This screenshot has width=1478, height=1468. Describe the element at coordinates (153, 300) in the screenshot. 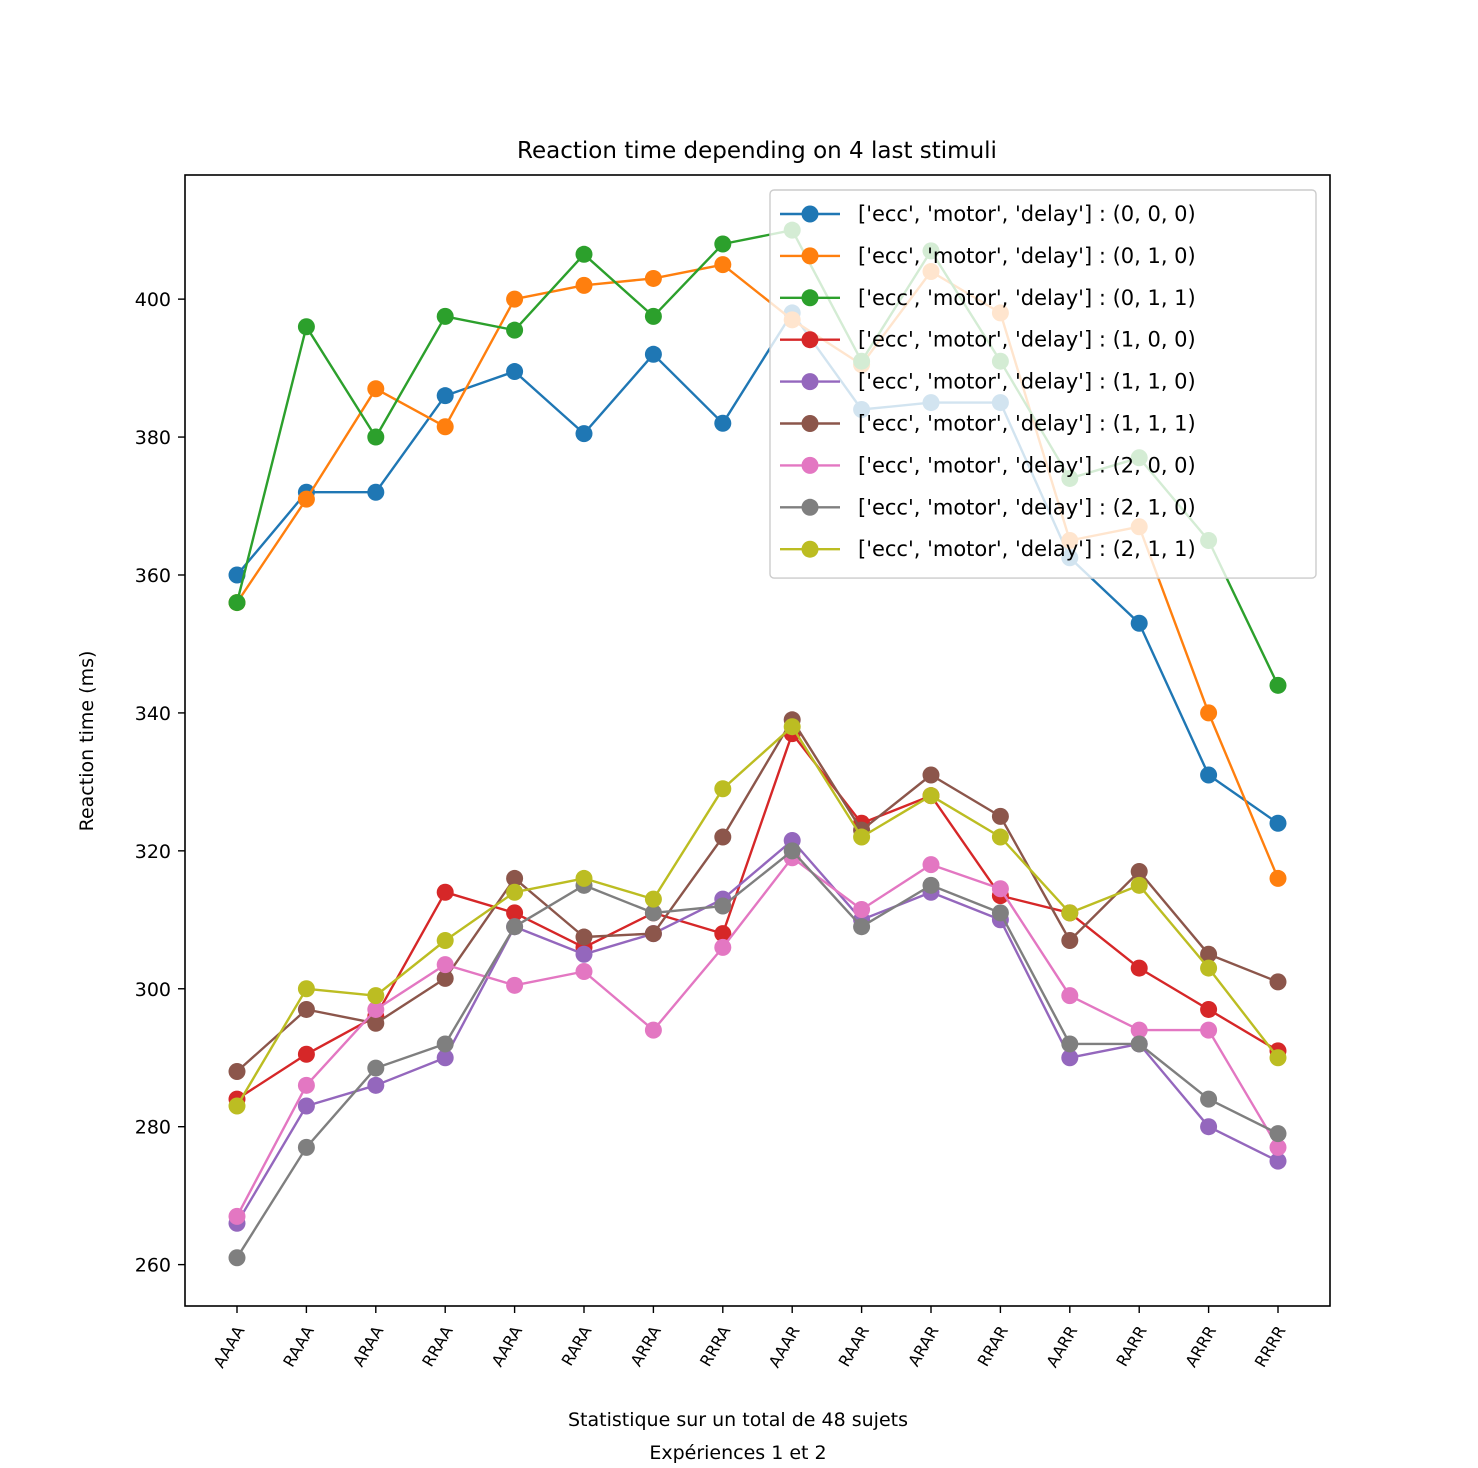

I see `y-tick-label: 400` at that location.